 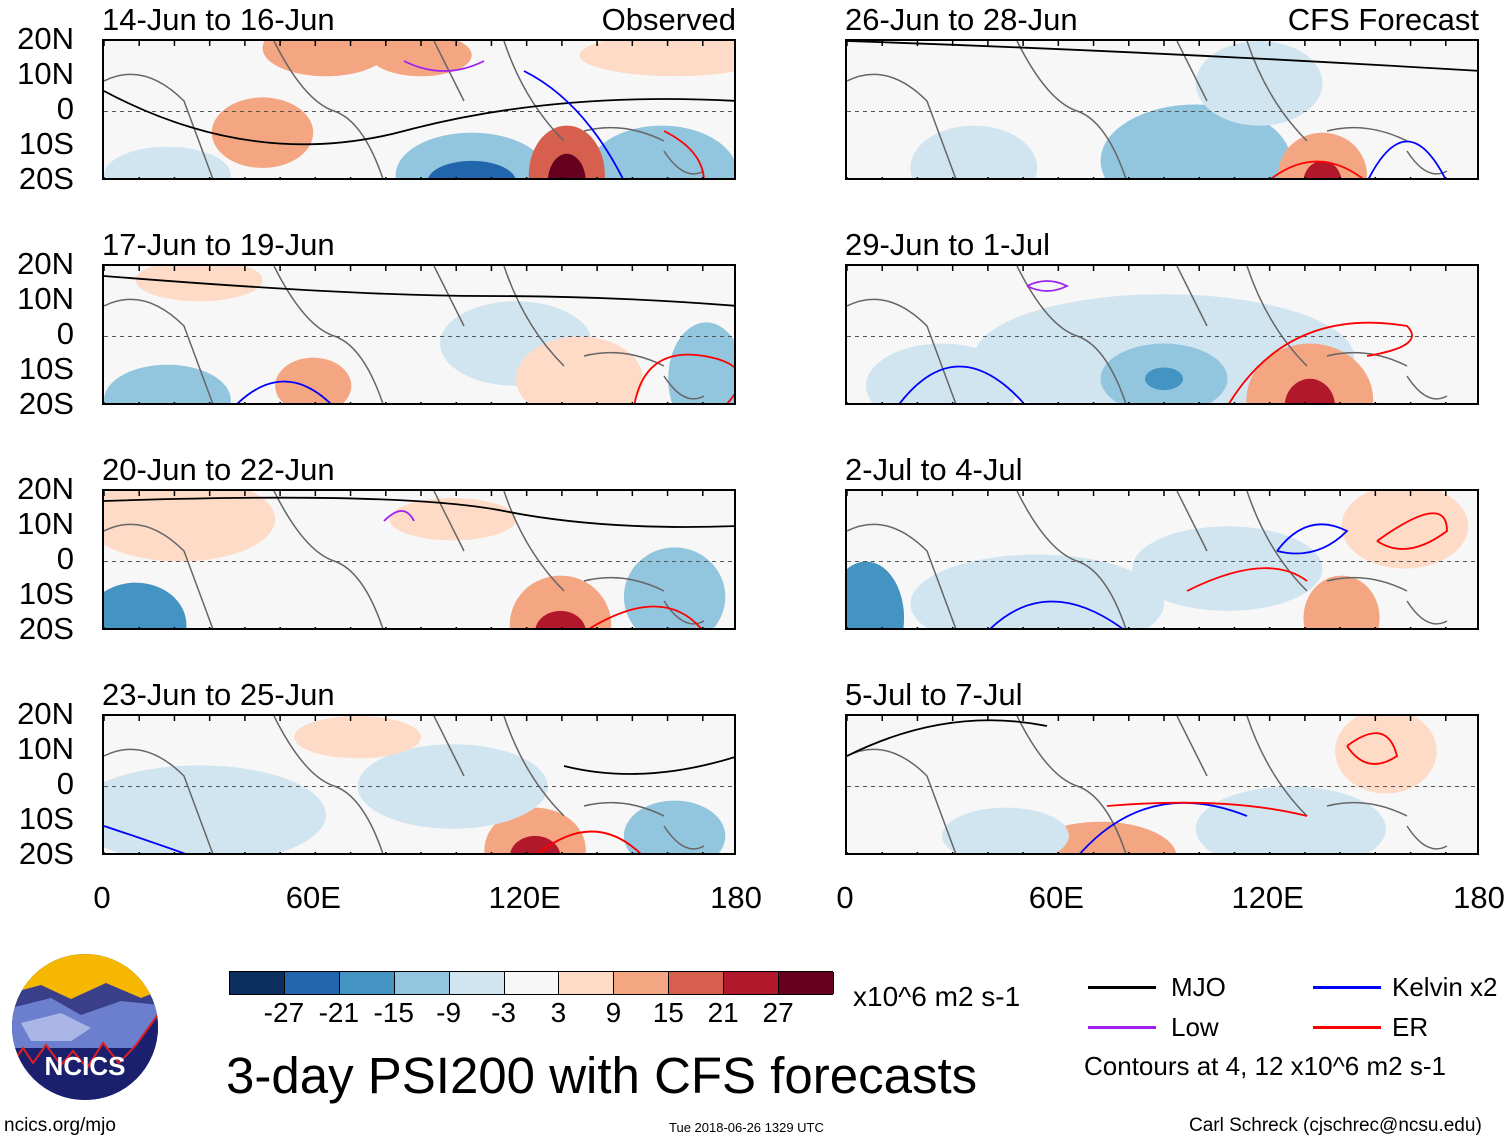 I want to click on colorbar-label: 3, so click(x=558, y=1012).